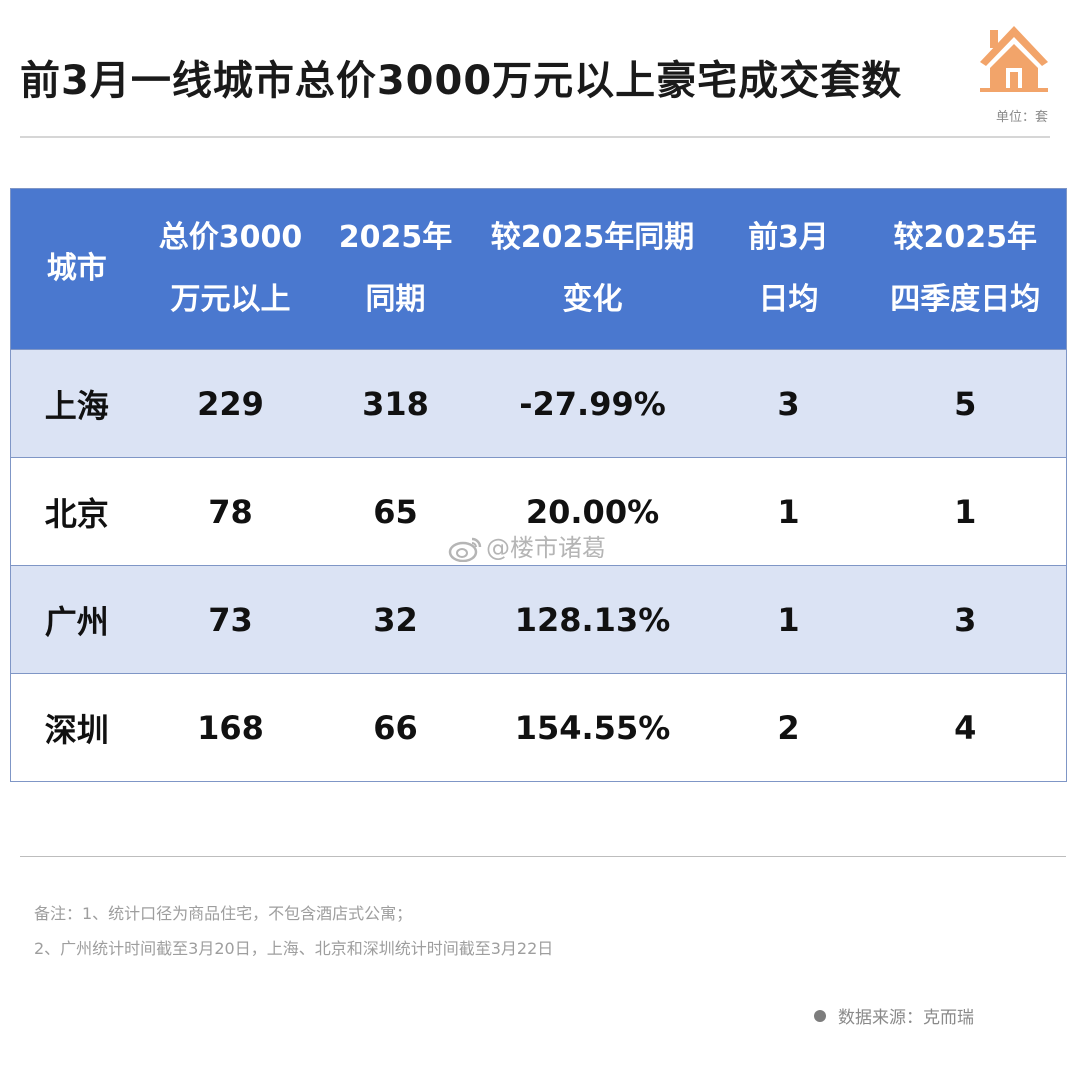 The height and width of the screenshot is (1078, 1080). I want to click on table-row: 北京 78 65 20.00% 1 1, so click(538, 511).